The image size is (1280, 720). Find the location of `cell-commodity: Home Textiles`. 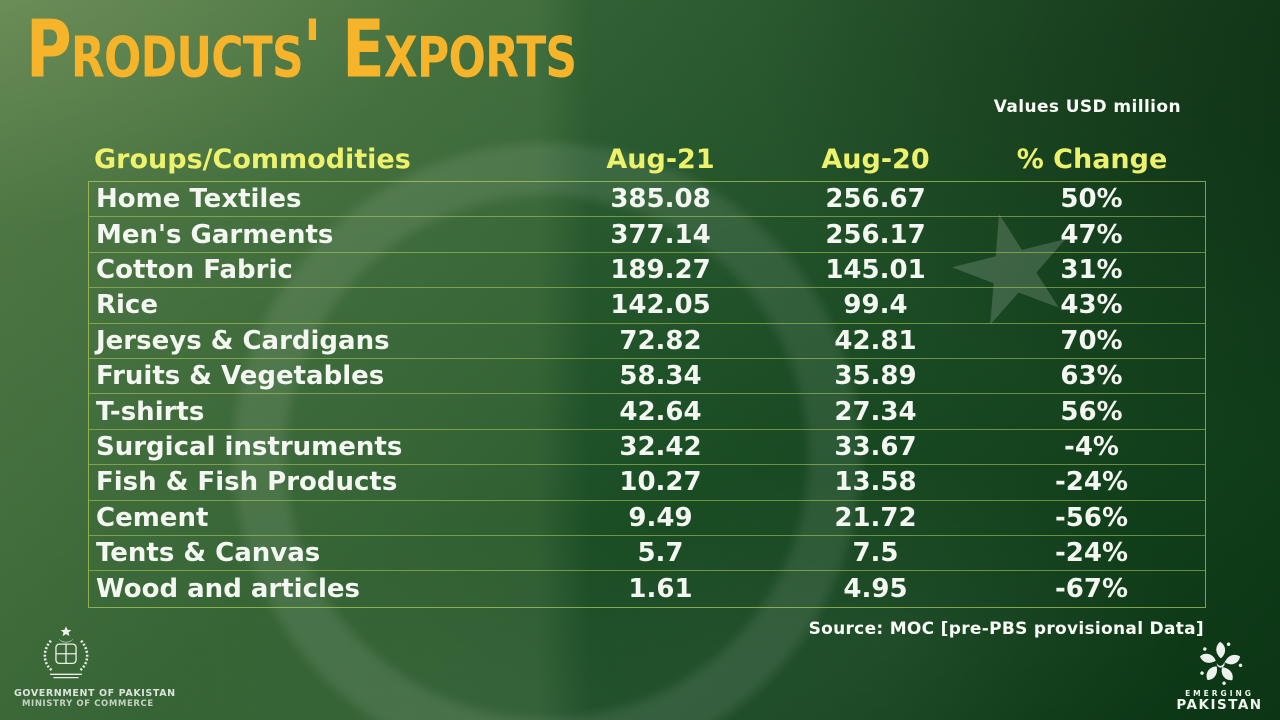

cell-commodity: Home Textiles is located at coordinates (199, 199).